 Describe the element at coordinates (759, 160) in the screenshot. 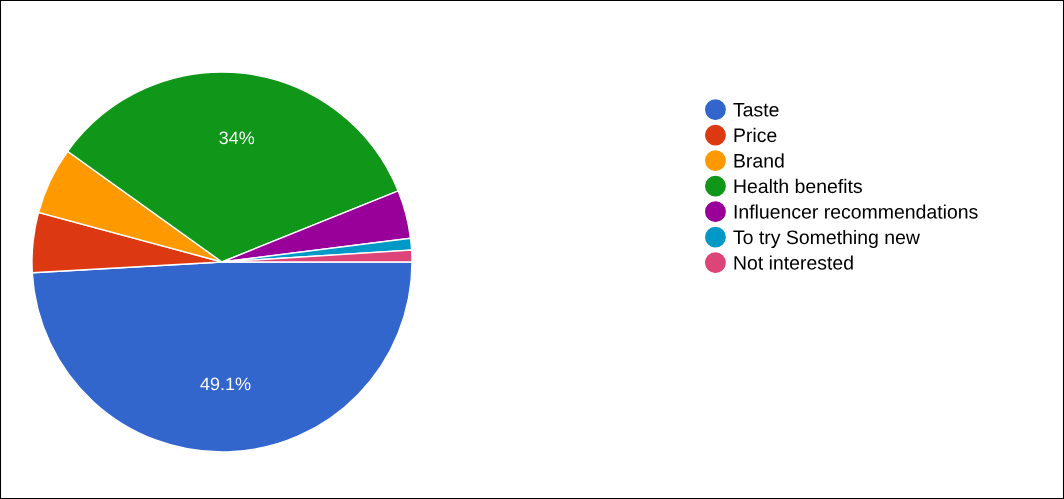

I see `legend-label: Brand` at that location.